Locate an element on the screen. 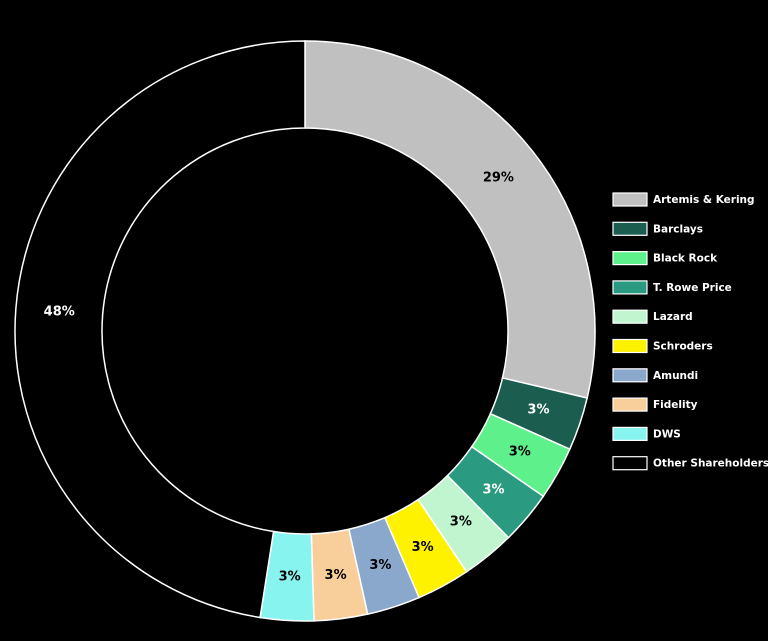  legend-label: Barclays is located at coordinates (678, 229).